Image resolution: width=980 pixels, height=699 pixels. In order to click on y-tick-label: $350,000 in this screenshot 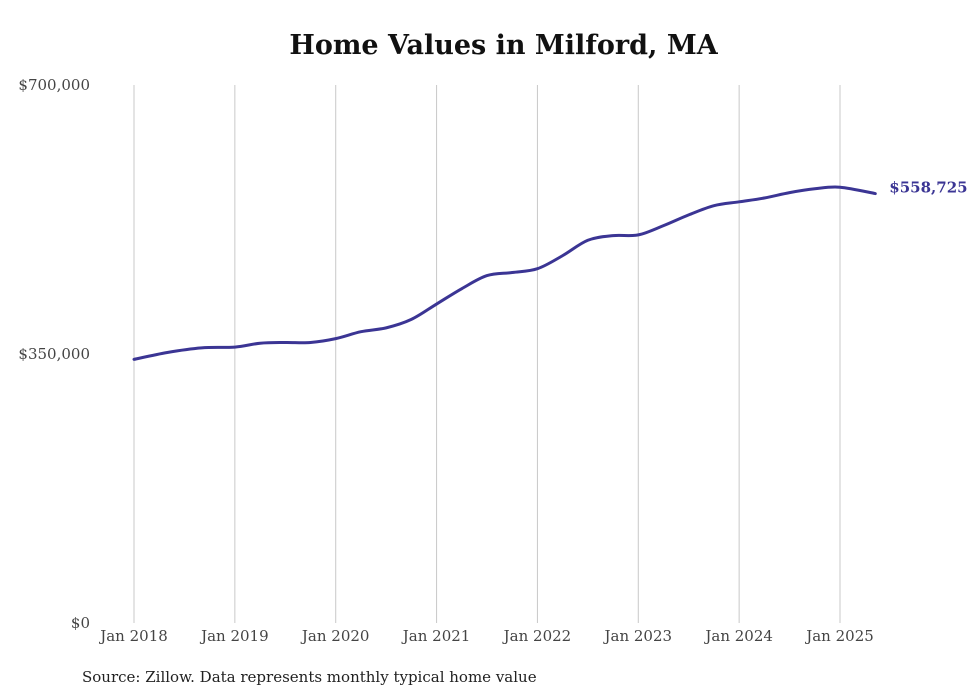, I will do `click(54, 354)`.